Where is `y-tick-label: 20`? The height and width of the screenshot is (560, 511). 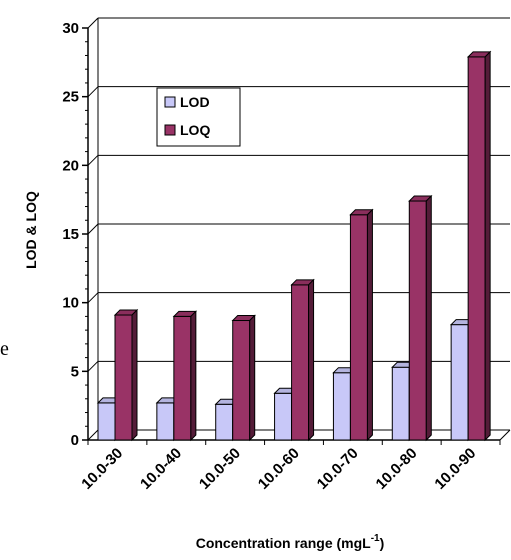
y-tick-label: 20 is located at coordinates (70, 165).